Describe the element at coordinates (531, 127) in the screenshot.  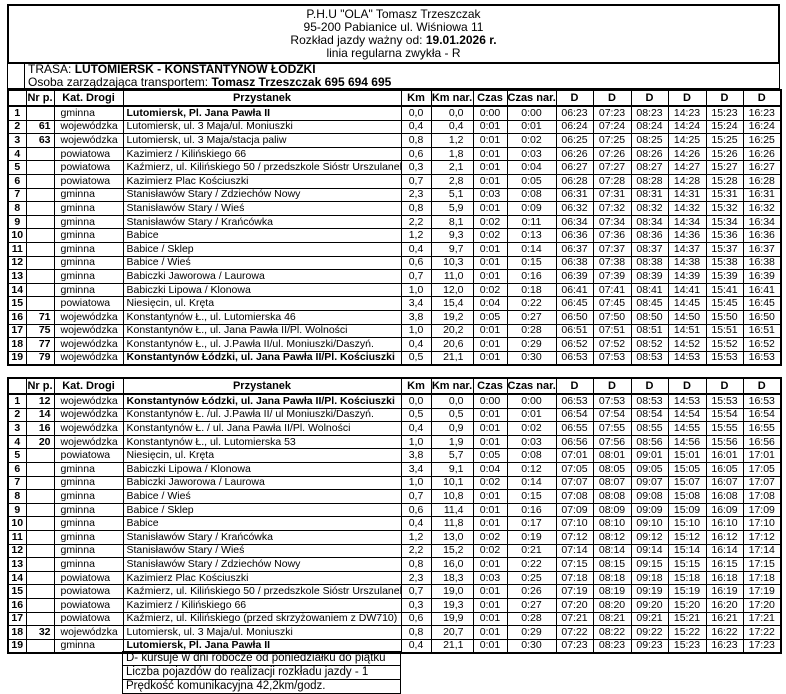
I see `travel-time-cumulative-cell: 0:01` at that location.